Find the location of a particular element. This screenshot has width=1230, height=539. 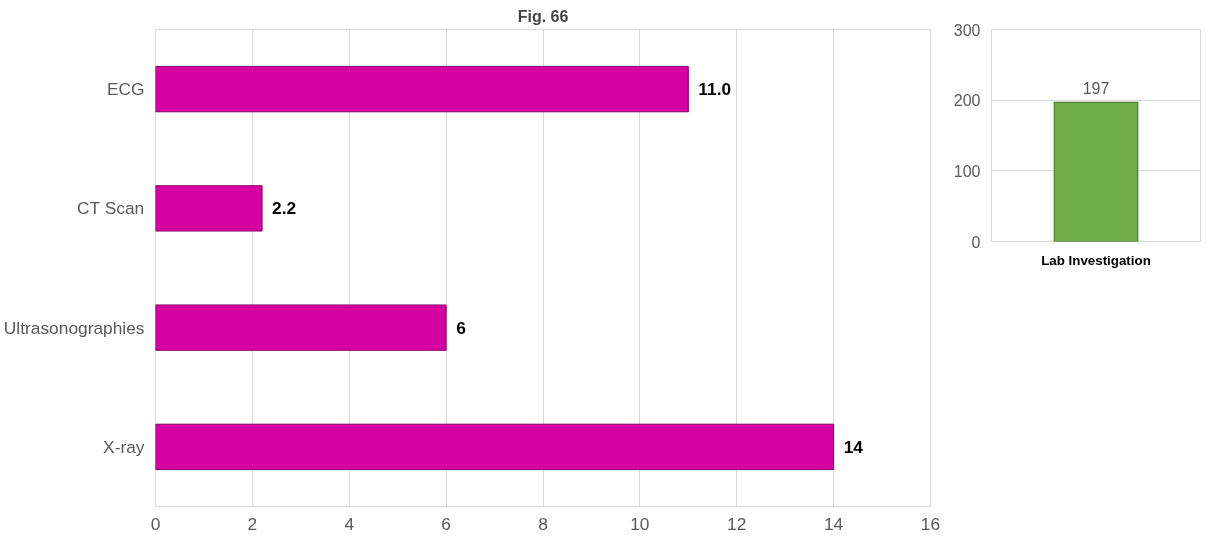

x-tick-label: 4 is located at coordinates (349, 523).